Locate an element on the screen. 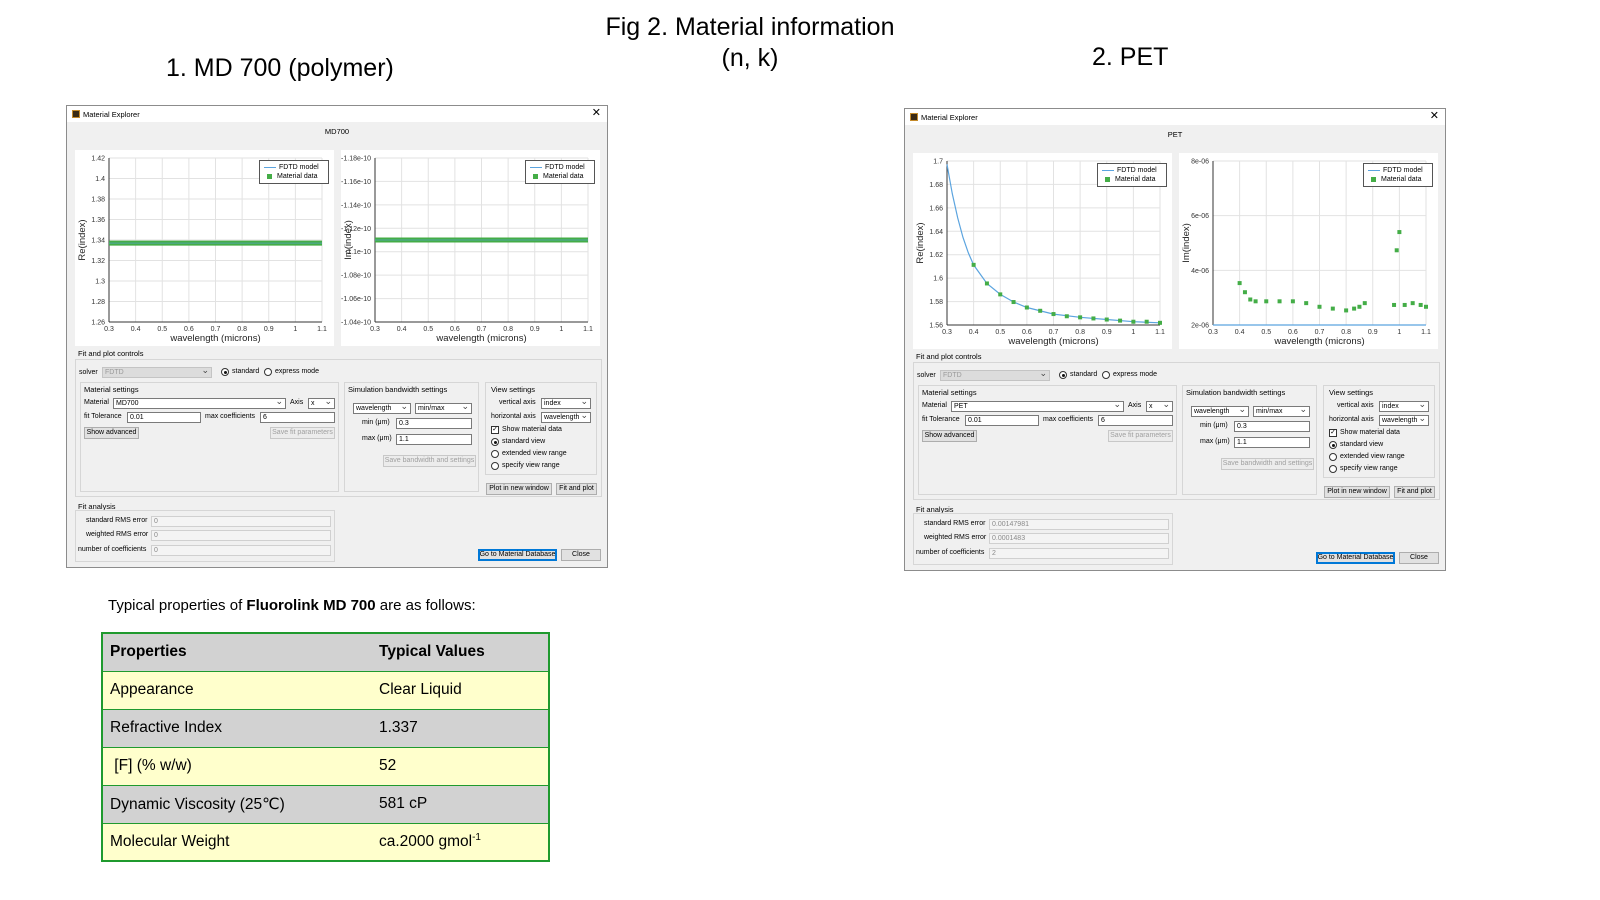 Image resolution: width=1600 pixels, height=900 pixels. standard-rms-label: standard RMS error is located at coordinates (117, 520).